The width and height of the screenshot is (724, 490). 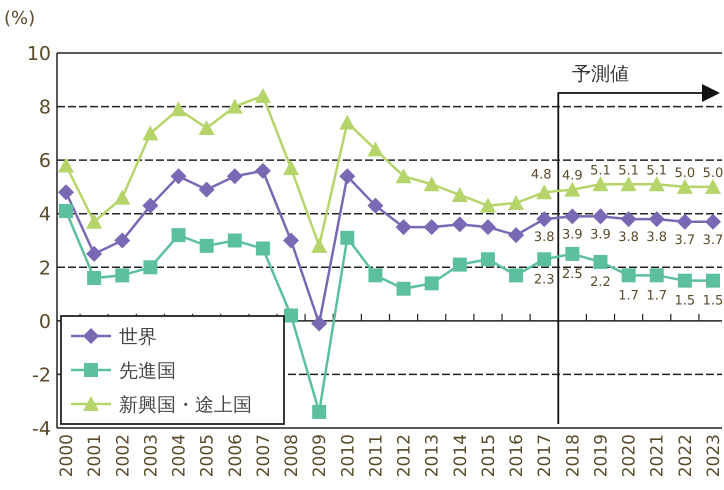 What do you see at coordinates (404, 456) in the screenshot?
I see `x-tick-label: 2012` at bounding box center [404, 456].